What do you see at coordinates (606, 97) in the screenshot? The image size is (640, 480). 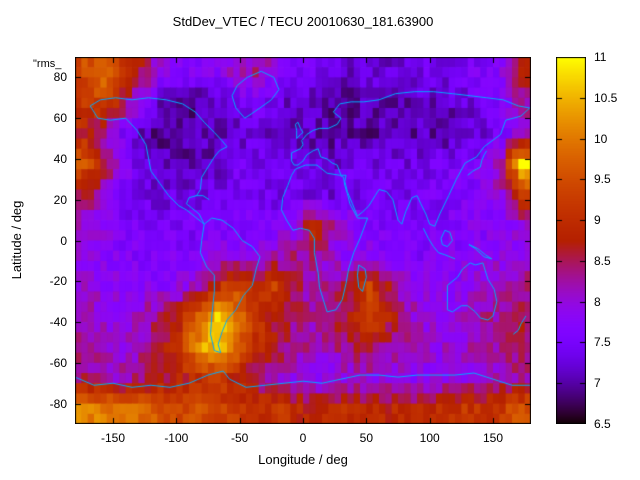 I see `colorbar-tick-label: 10.5` at bounding box center [606, 97].